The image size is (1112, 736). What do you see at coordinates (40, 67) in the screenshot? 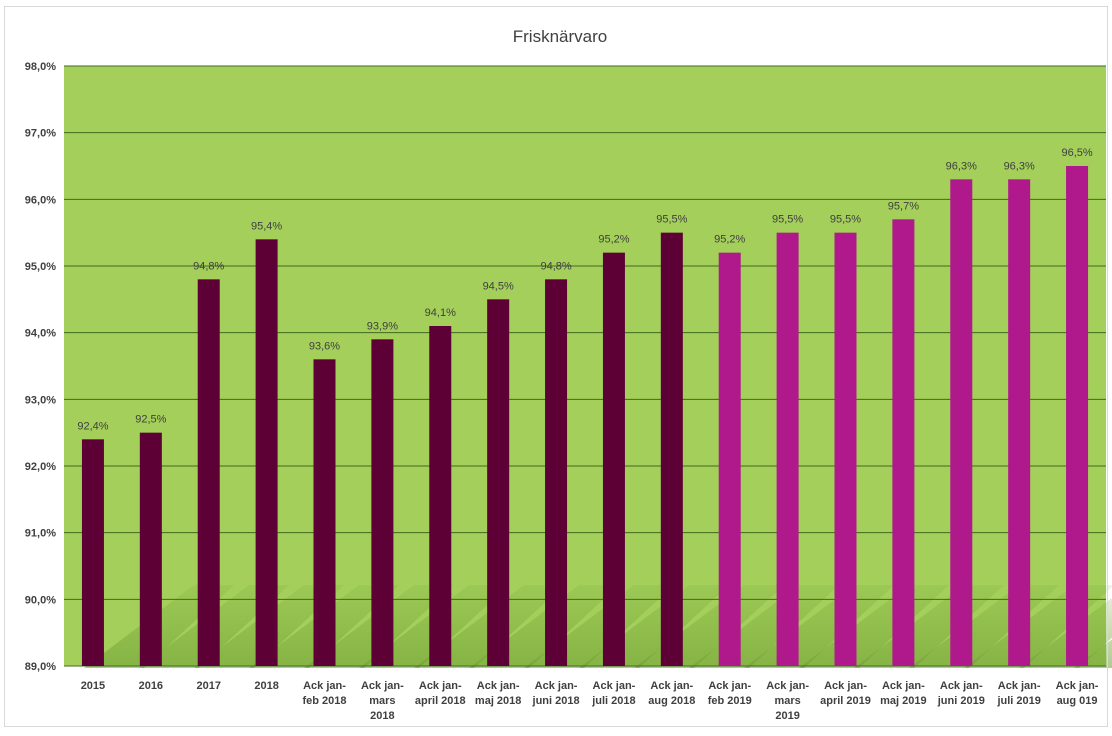
I see `y-tick-label: 98,0%` at bounding box center [40, 67].